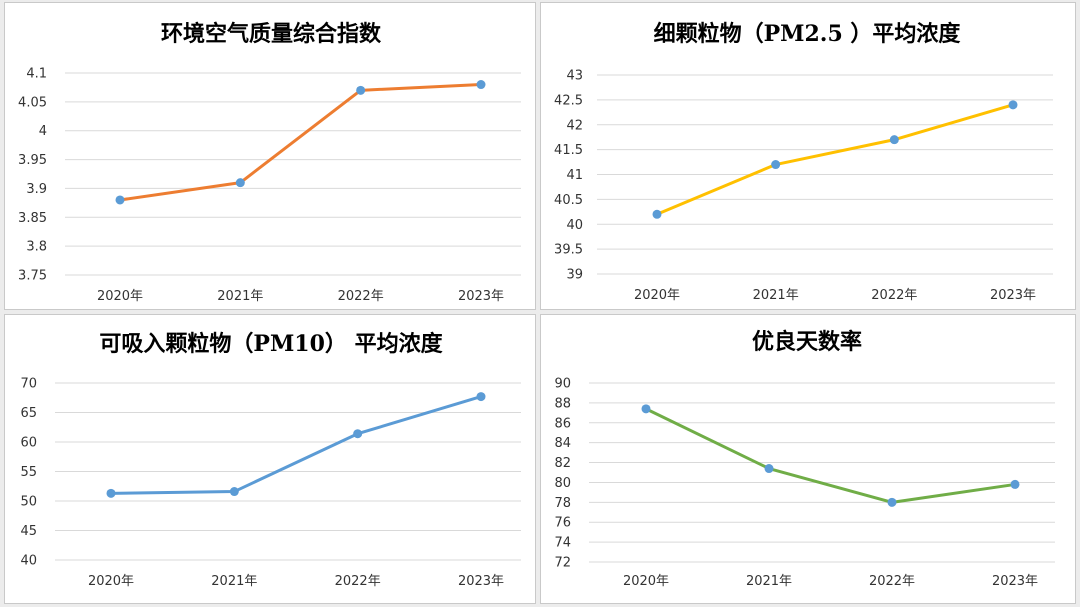 The height and width of the screenshot is (607, 1080). I want to click on y-tick-label: 4.1, so click(36, 74).